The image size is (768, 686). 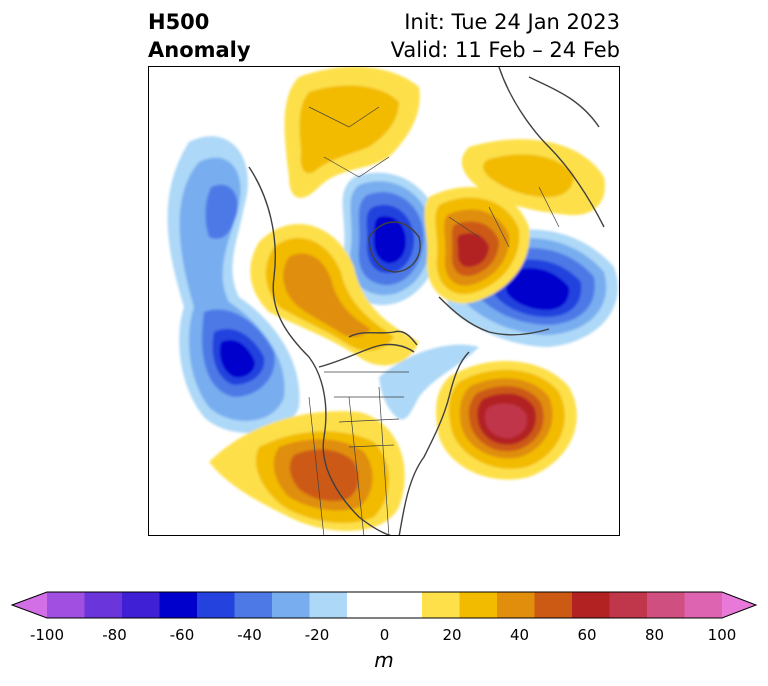 I want to click on title-line-1: H500, so click(x=179, y=22).